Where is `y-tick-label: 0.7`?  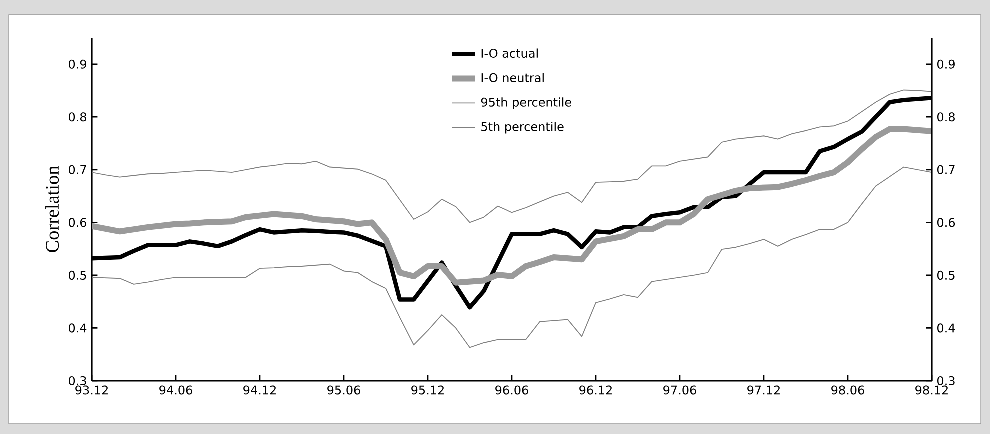 y-tick-label: 0.7 is located at coordinates (77, 169).